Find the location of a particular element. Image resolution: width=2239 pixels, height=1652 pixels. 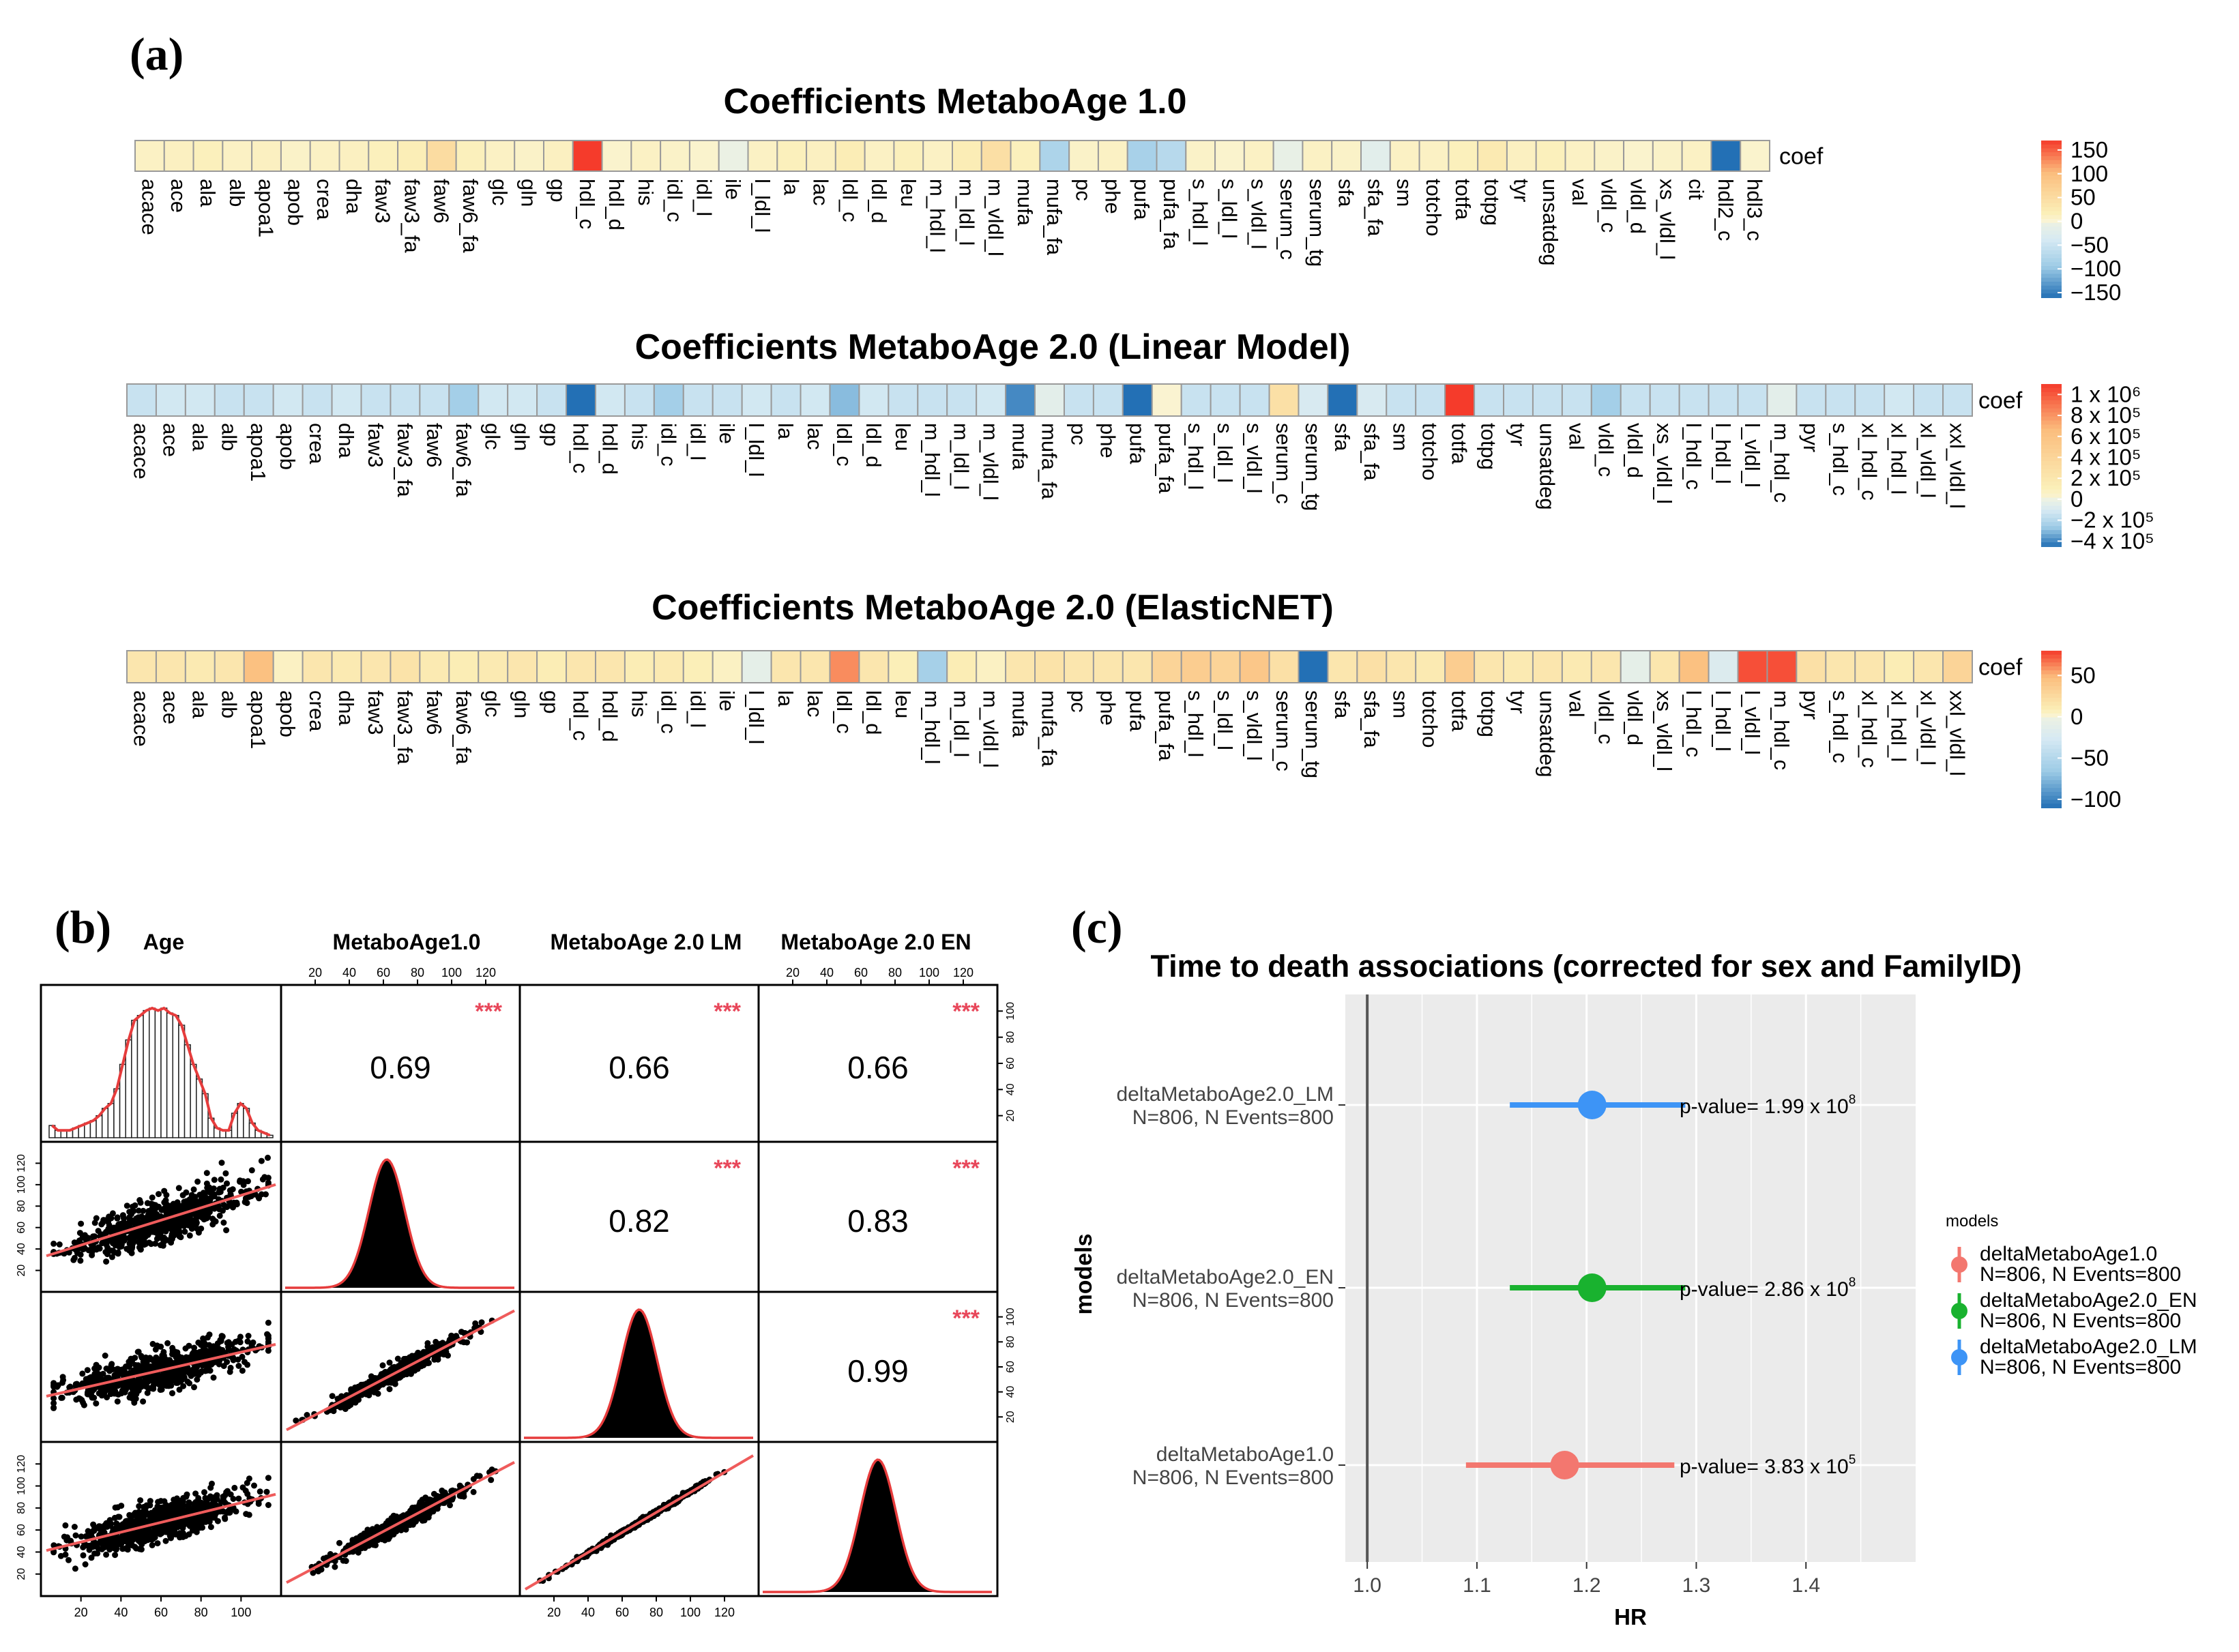

hm1-cell-idl_l is located at coordinates (704, 156).